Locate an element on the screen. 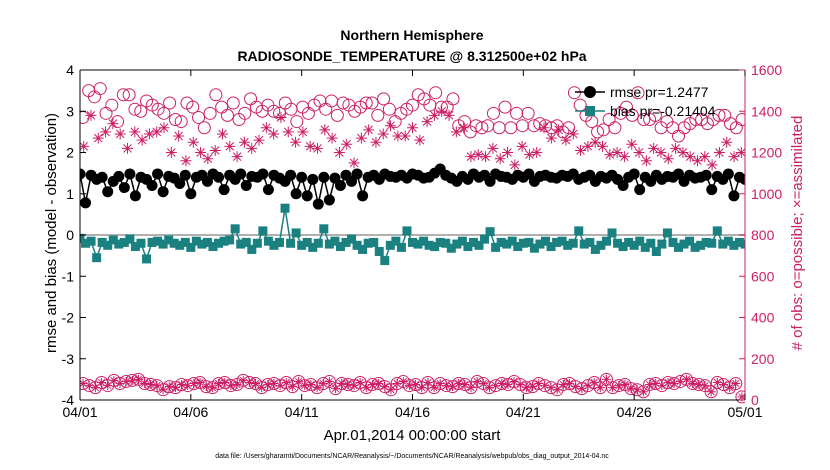 The image size is (830, 470). y2-axis-label: # of obs: o=possible; ×=assimilated is located at coordinates (797, 233).